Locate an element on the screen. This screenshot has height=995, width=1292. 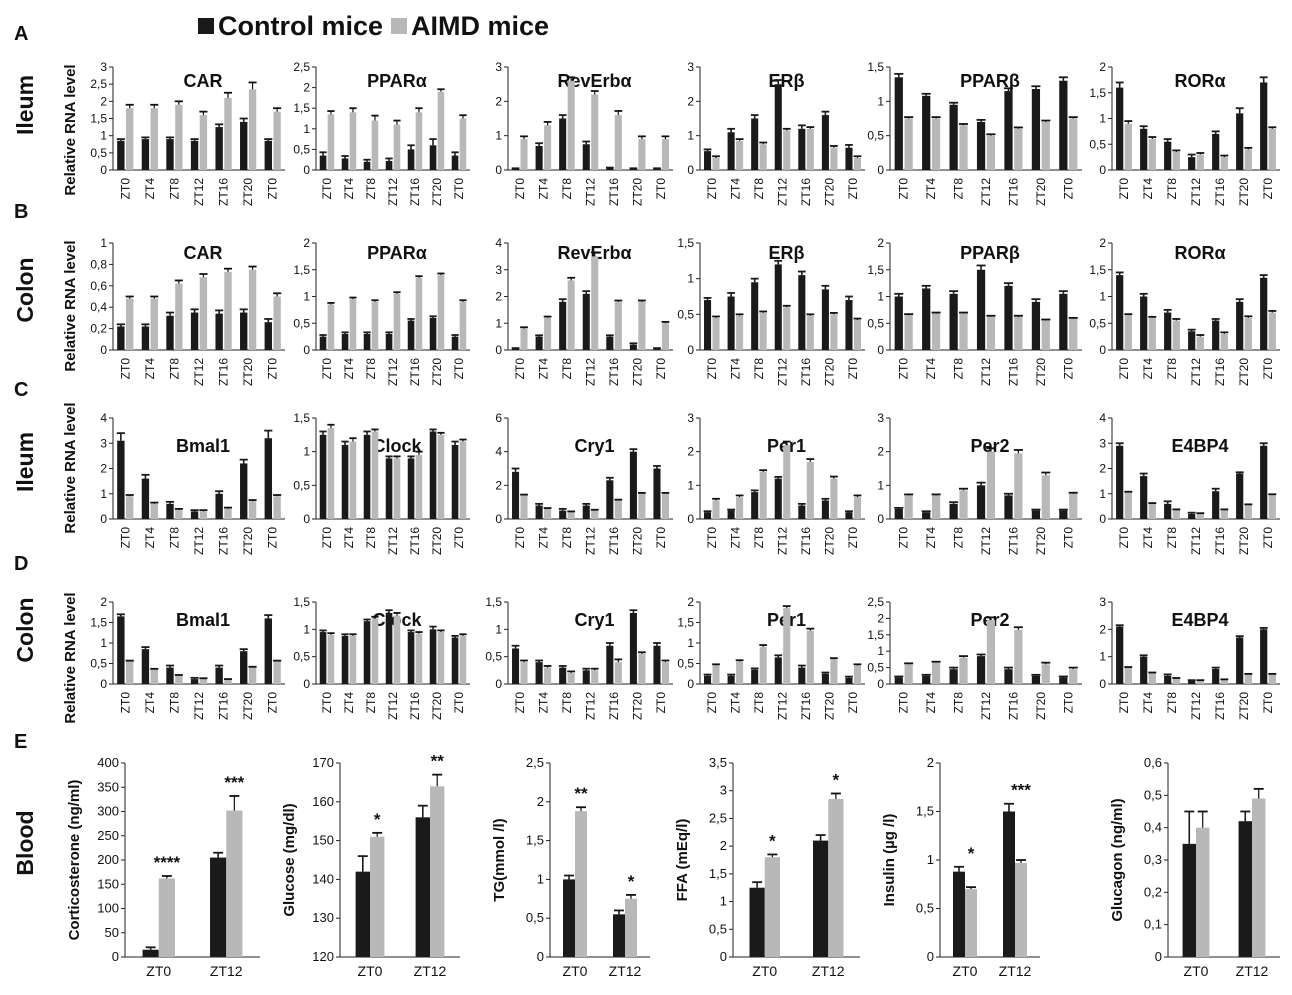
chart-8-xtick-label: ZT8 is located at coordinates (567, 369).